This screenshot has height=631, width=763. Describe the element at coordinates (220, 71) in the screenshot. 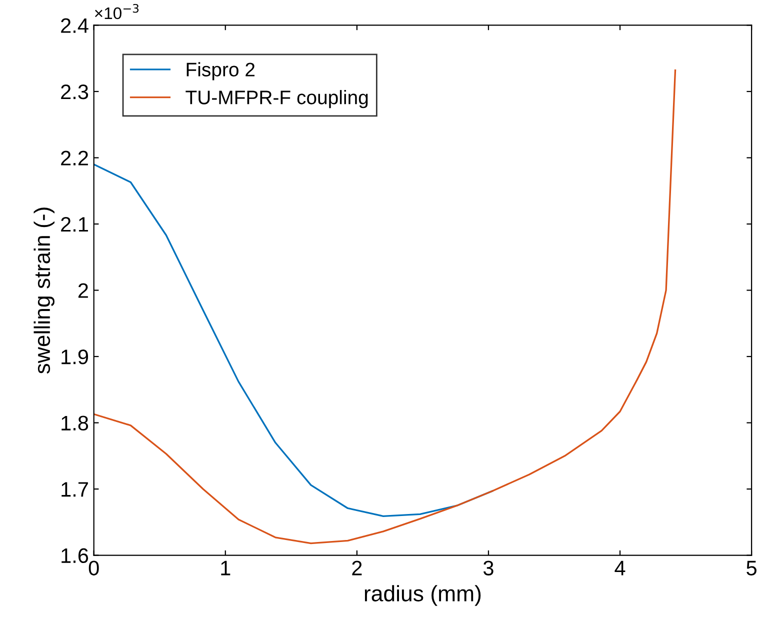

I see `legend-label: Fispro 2` at that location.